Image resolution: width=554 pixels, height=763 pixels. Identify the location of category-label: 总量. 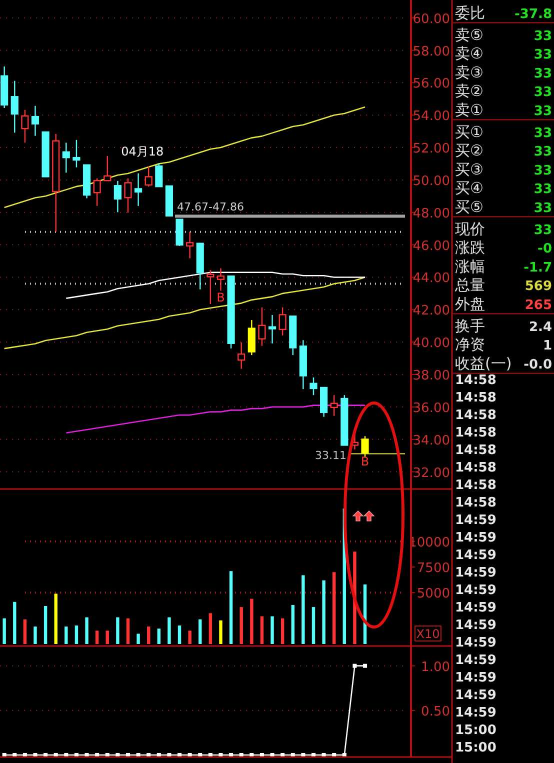
(469, 285).